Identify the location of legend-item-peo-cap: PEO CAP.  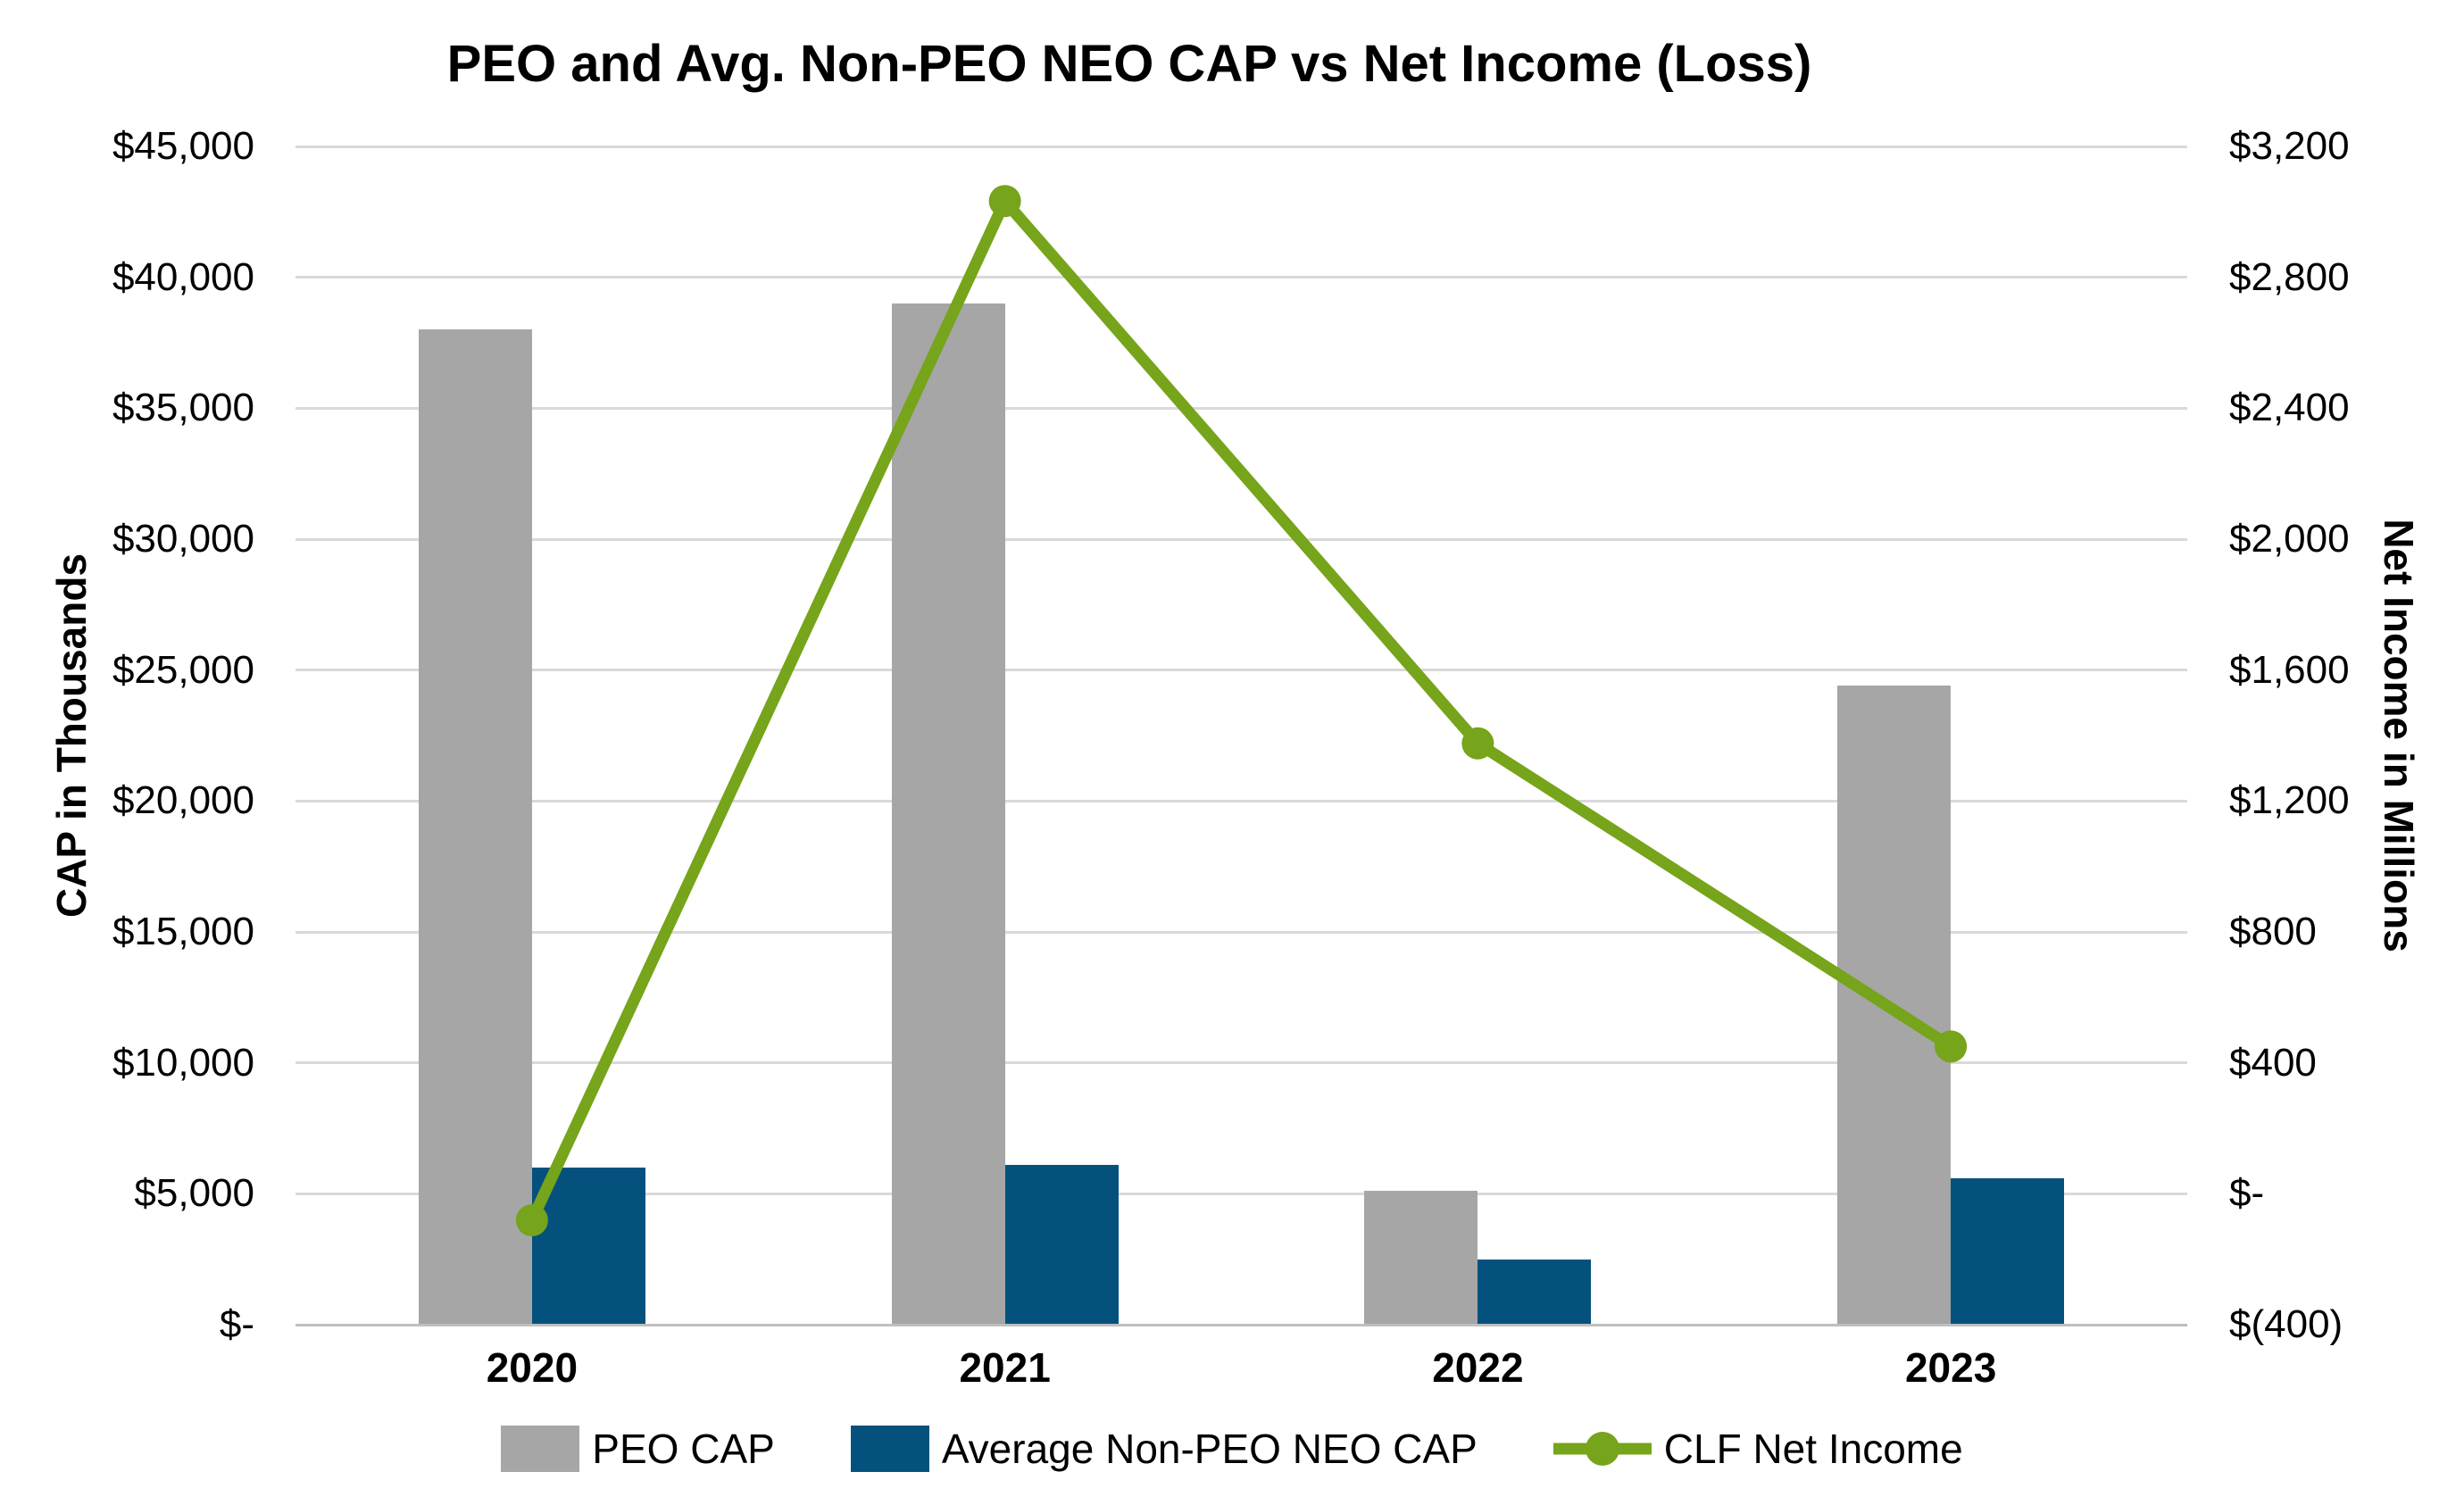
(638, 1449).